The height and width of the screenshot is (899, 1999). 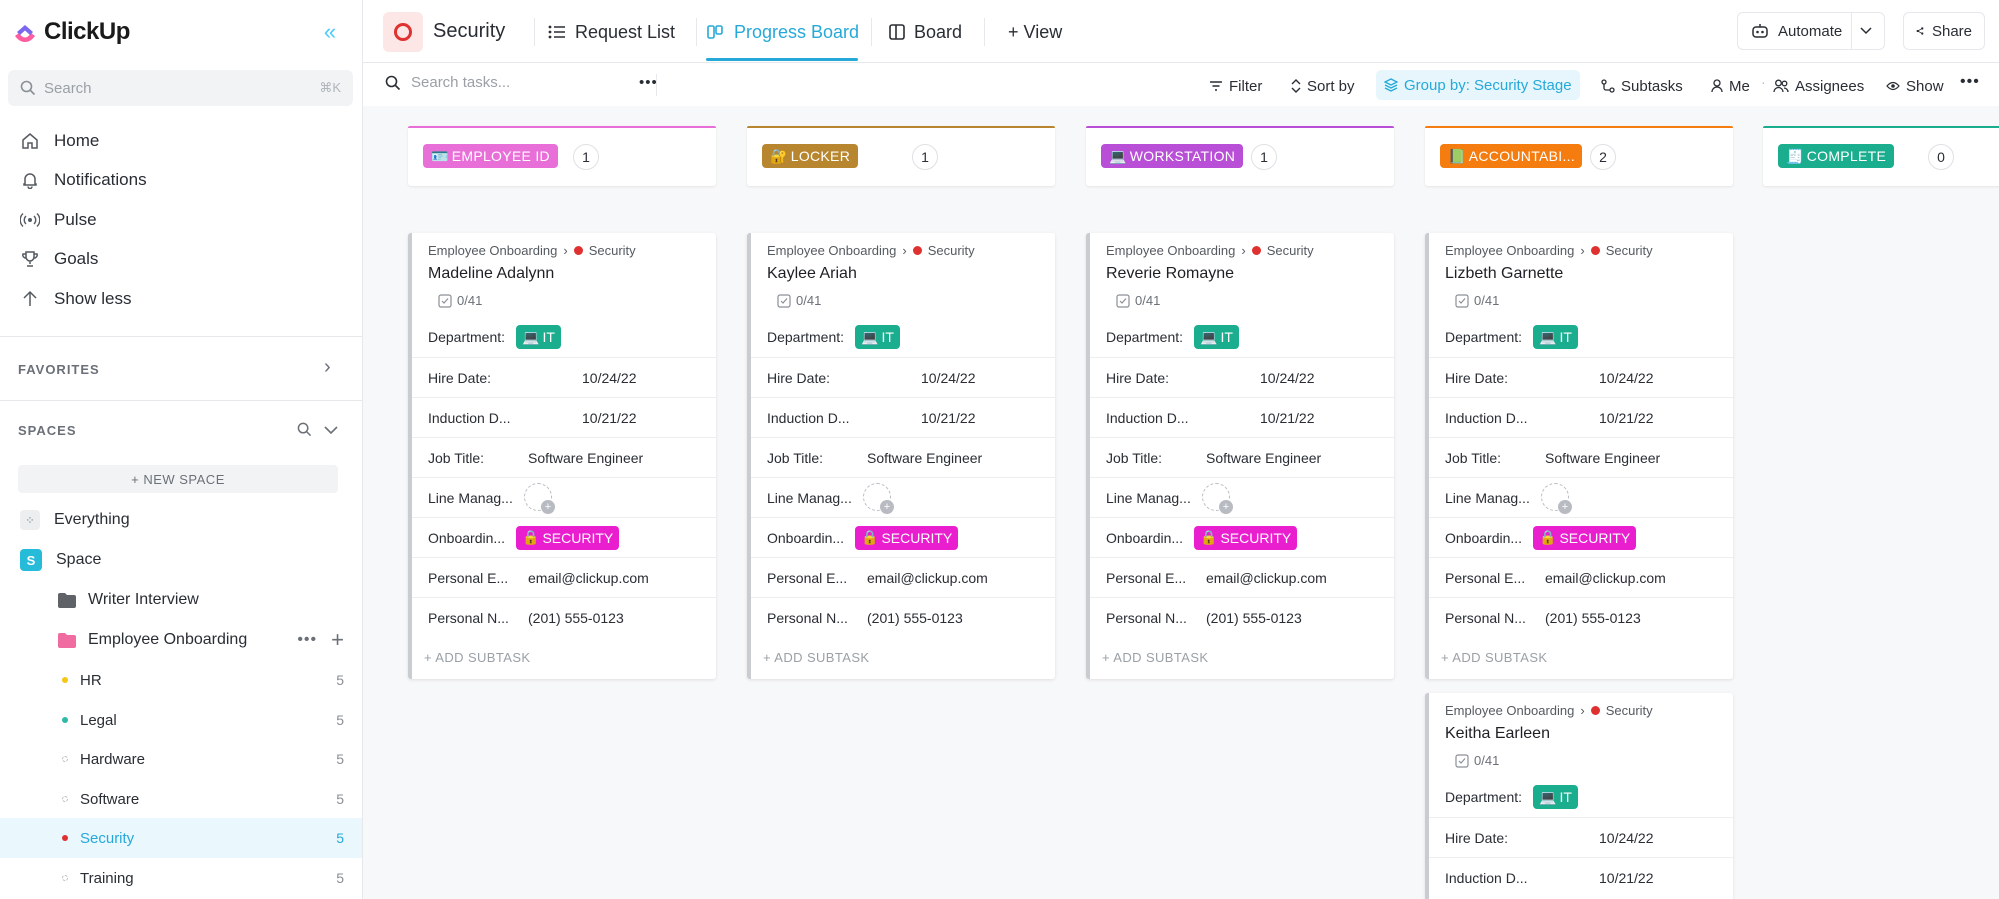 I want to click on tab-request-list: Request List, so click(x=611, y=32).